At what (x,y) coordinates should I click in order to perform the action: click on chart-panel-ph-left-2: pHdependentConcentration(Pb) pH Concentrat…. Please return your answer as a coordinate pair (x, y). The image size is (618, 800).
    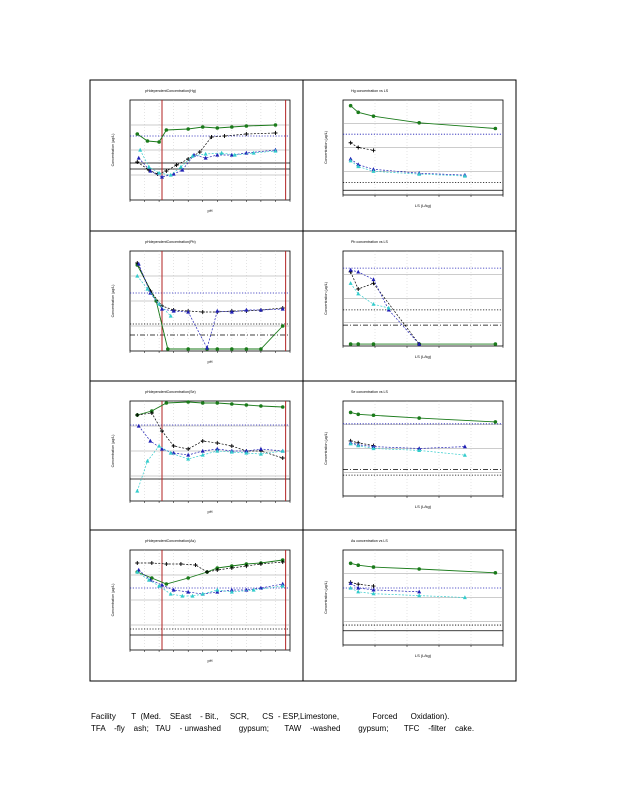
    Looking at the image, I should click on (196, 306).